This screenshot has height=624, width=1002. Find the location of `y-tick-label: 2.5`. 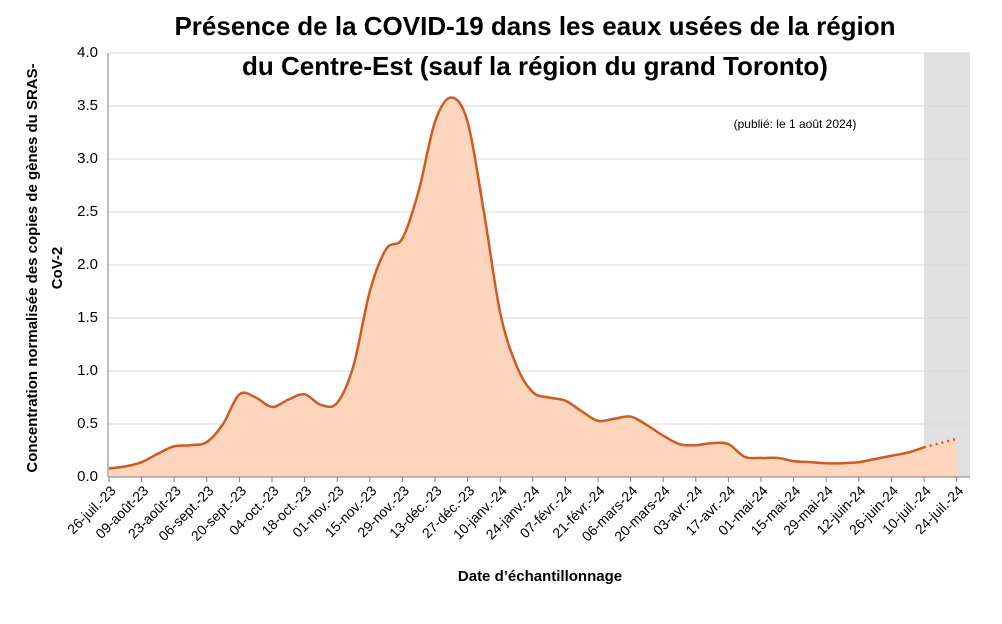

y-tick-label: 2.5 is located at coordinates (87, 211).